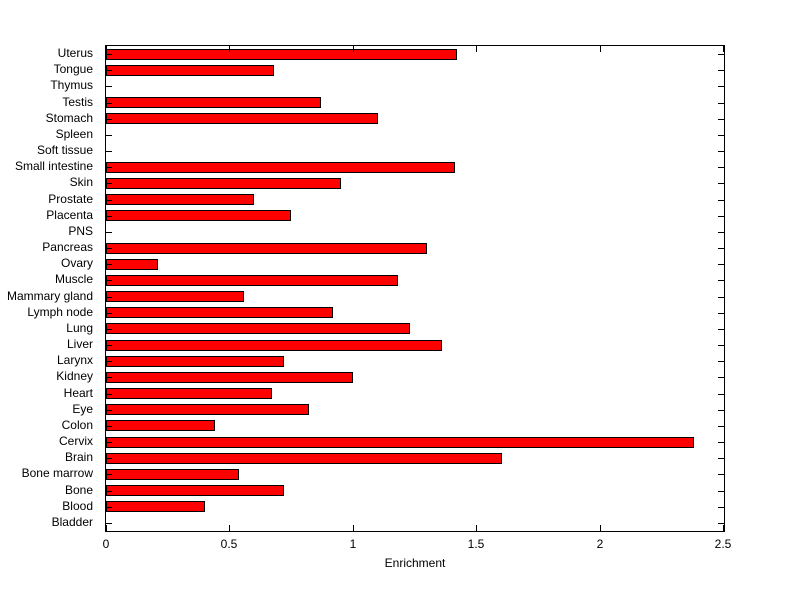  Describe the element at coordinates (172, 474) in the screenshot. I see `bar-bone-marrow` at that location.